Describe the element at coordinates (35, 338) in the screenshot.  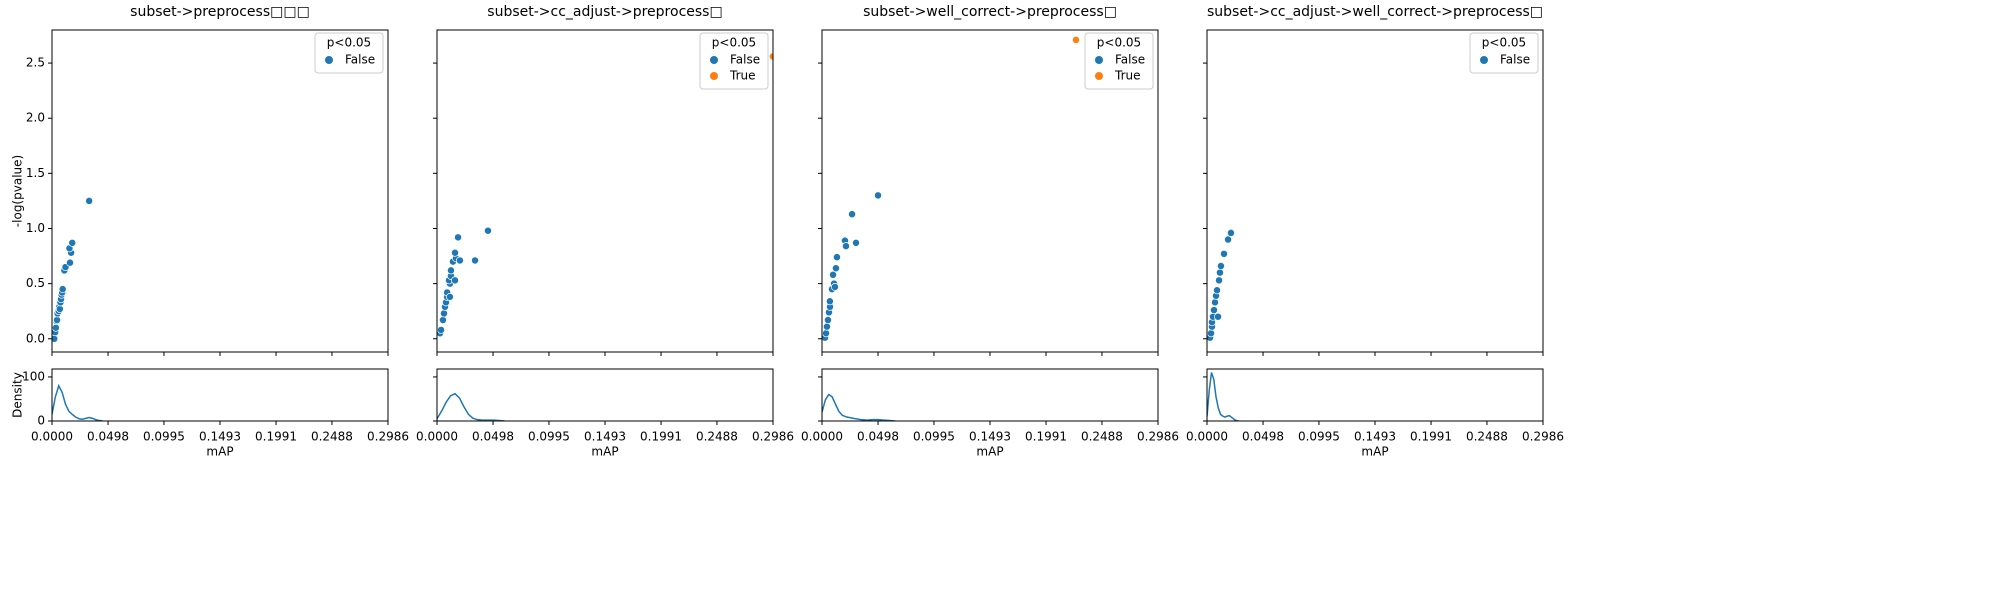
I see `y-tick-label: 0.0` at that location.